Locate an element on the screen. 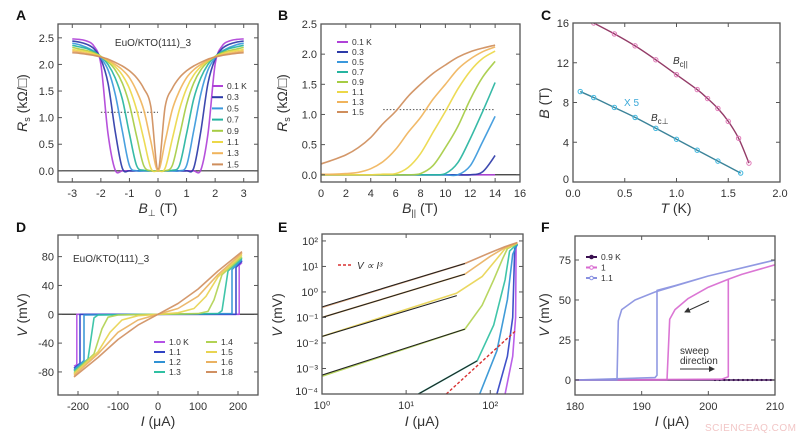 This screenshot has width=800, height=434. label-subscript: c|| is located at coordinates (684, 64).